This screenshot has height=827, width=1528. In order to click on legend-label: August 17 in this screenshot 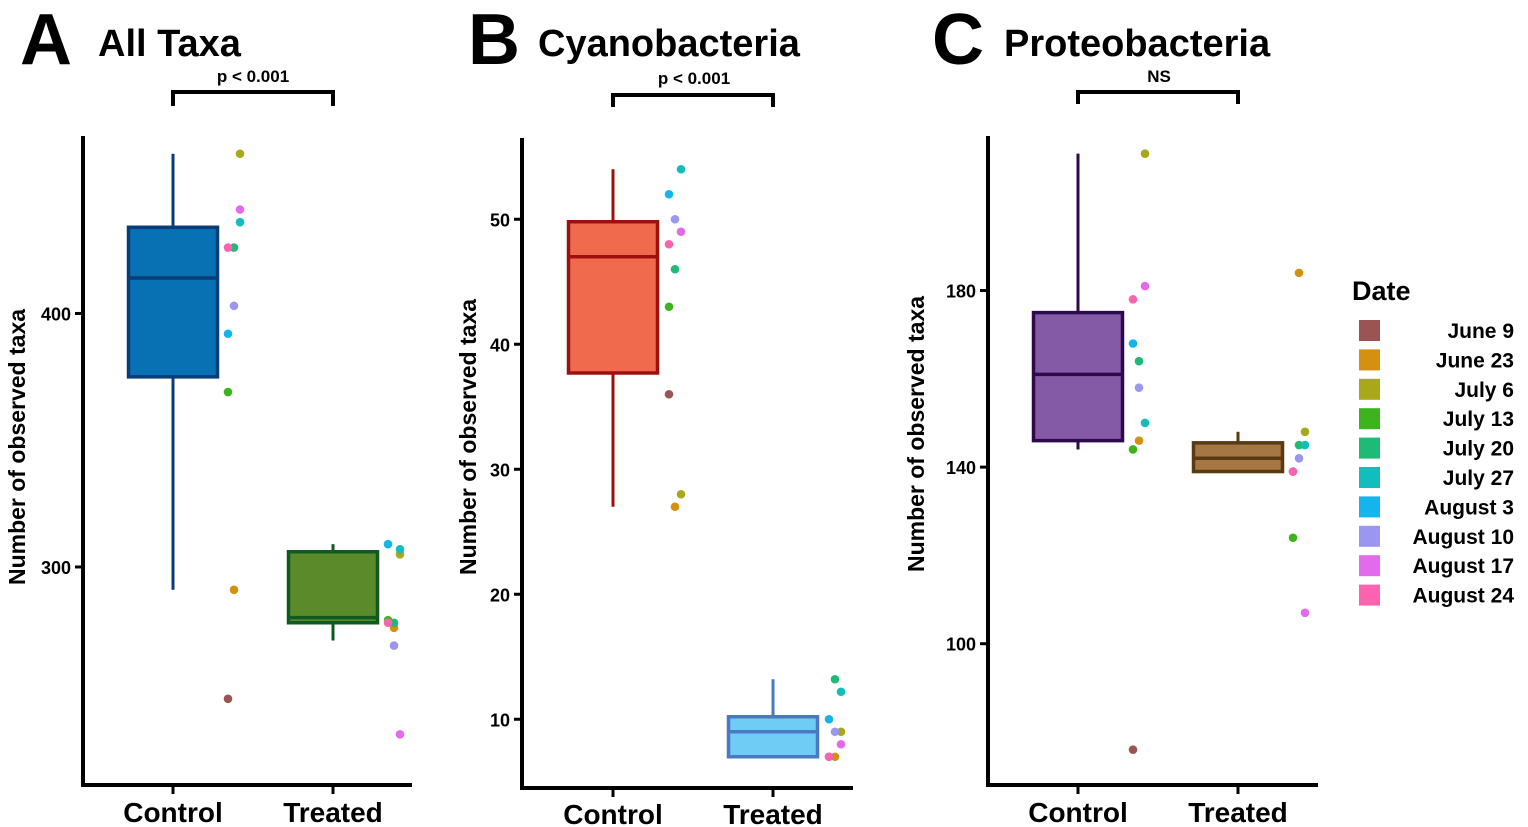, I will do `click(1463, 566)`.